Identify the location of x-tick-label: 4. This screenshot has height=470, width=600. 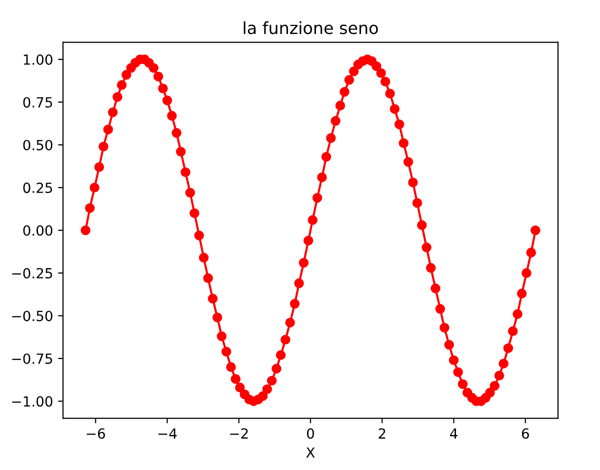
(454, 433).